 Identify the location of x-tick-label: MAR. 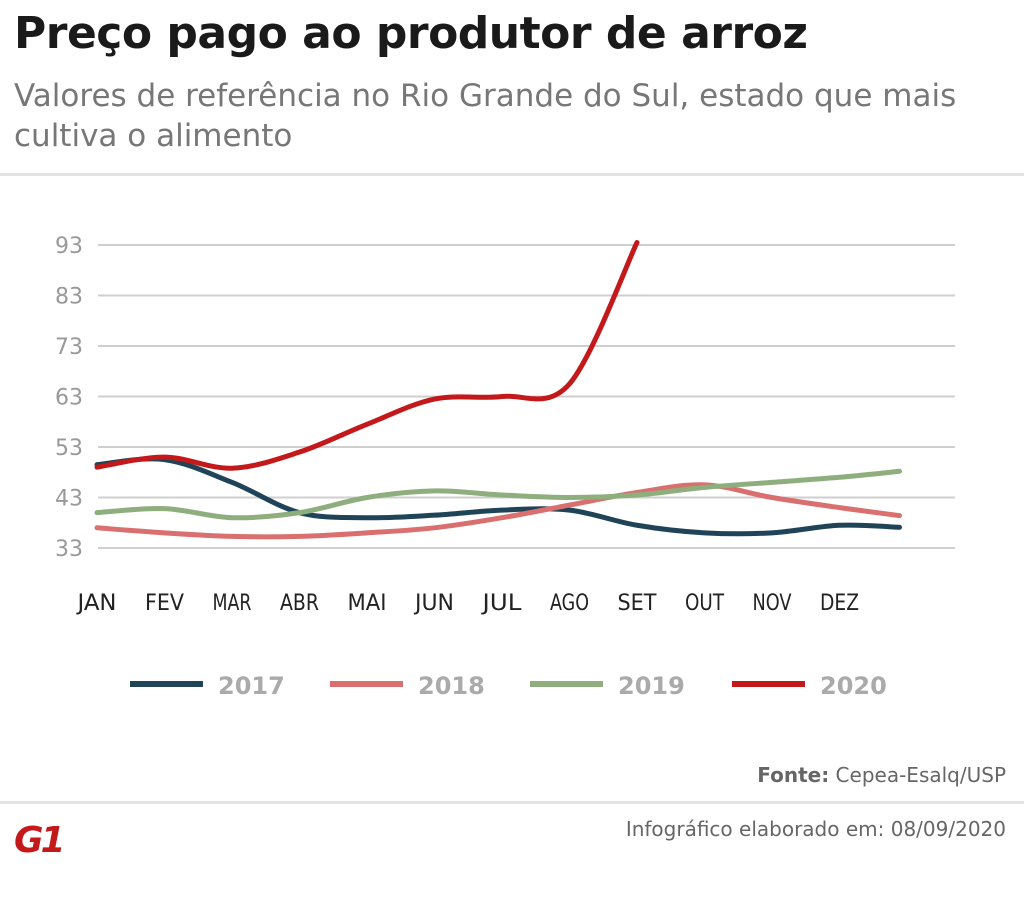
(232, 603).